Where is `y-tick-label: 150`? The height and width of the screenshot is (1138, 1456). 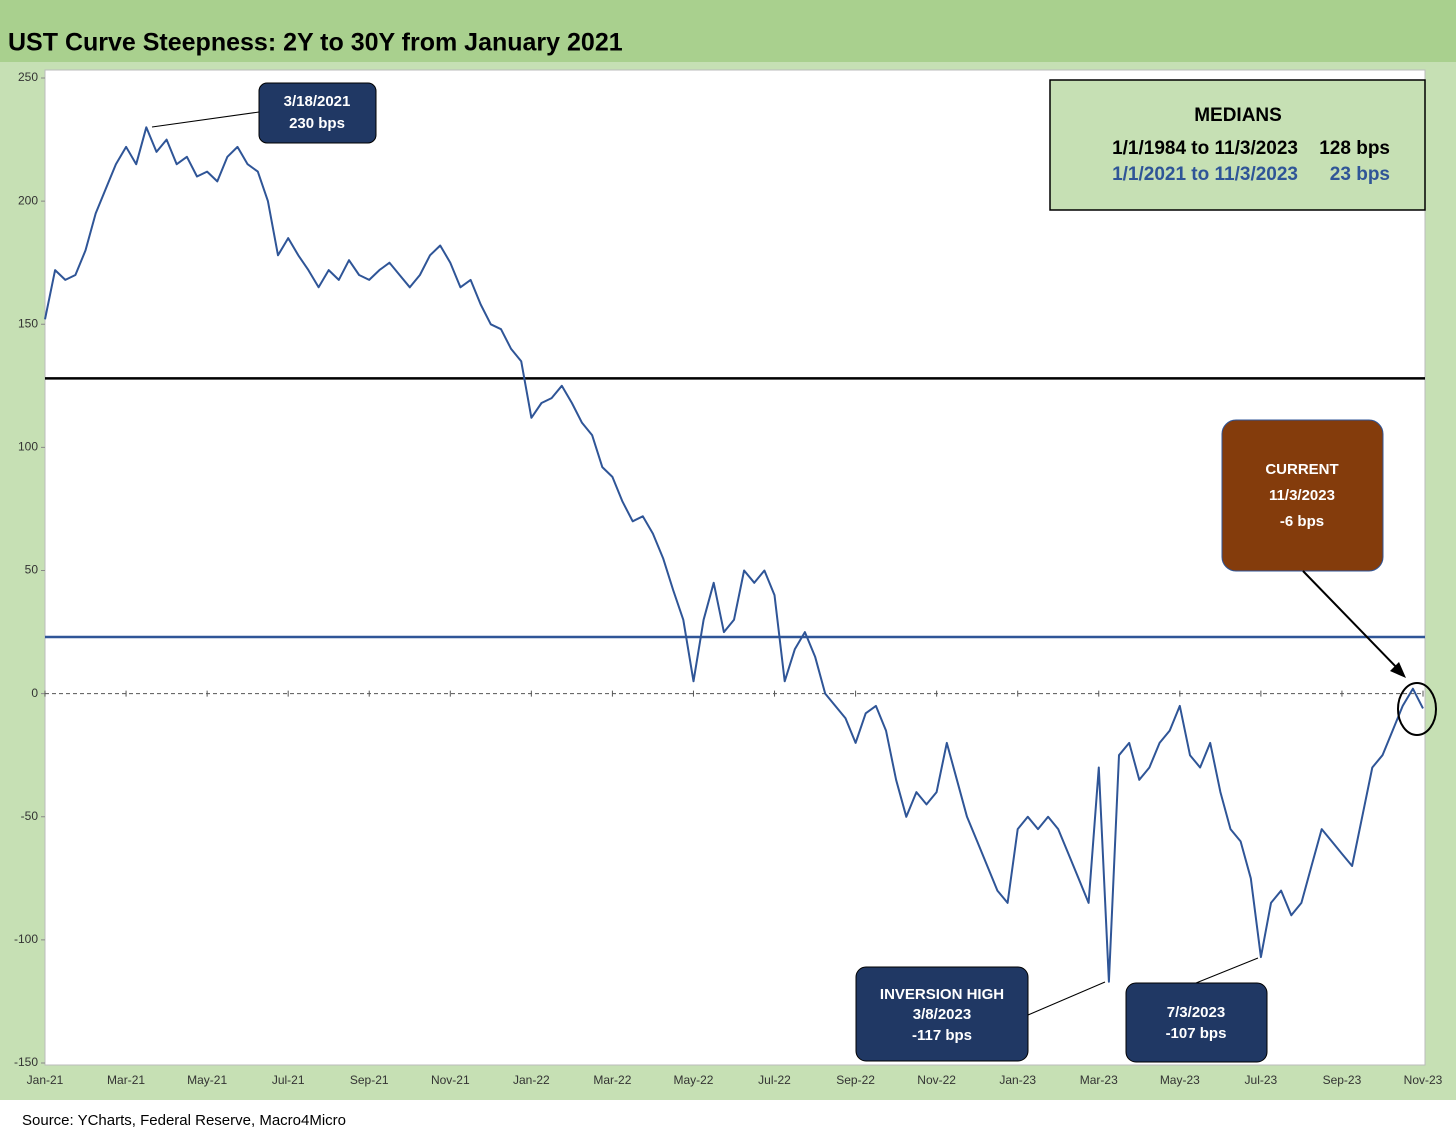
y-tick-label: 150 is located at coordinates (28, 323).